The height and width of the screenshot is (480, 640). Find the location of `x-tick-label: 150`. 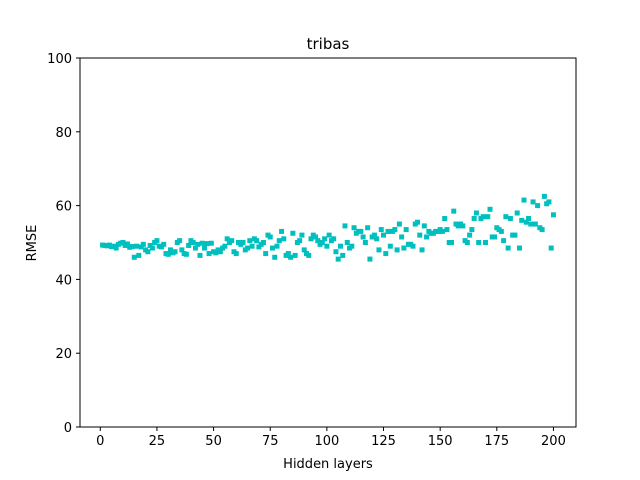

x-tick-label: 150 is located at coordinates (440, 441).